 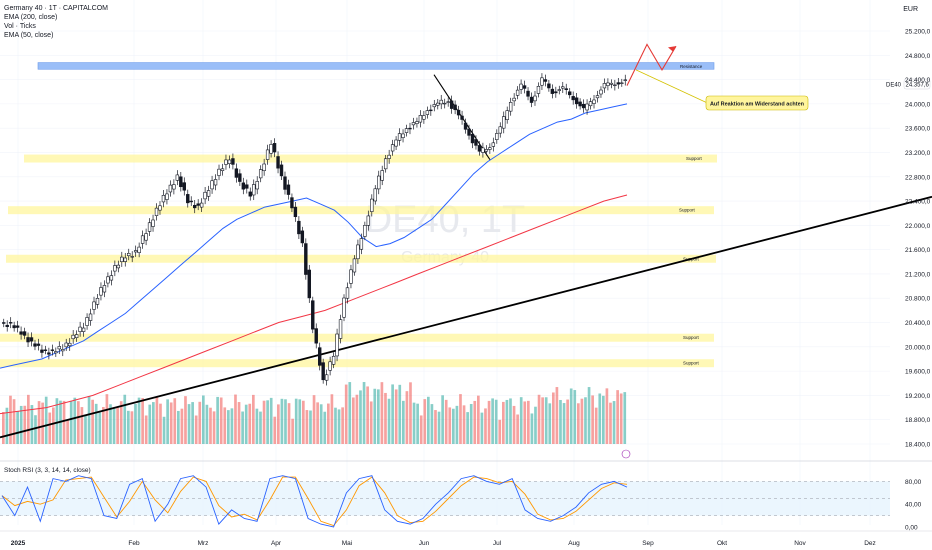 What do you see at coordinates (757, 103) in the screenshot?
I see `callout-box` at bounding box center [757, 103].